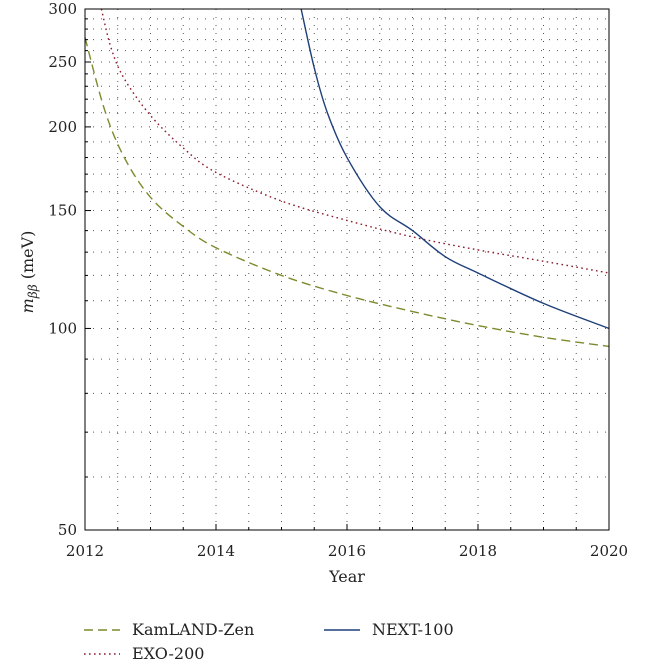  Describe the element at coordinates (347, 551) in the screenshot. I see `x-tick-label: 2016` at that location.